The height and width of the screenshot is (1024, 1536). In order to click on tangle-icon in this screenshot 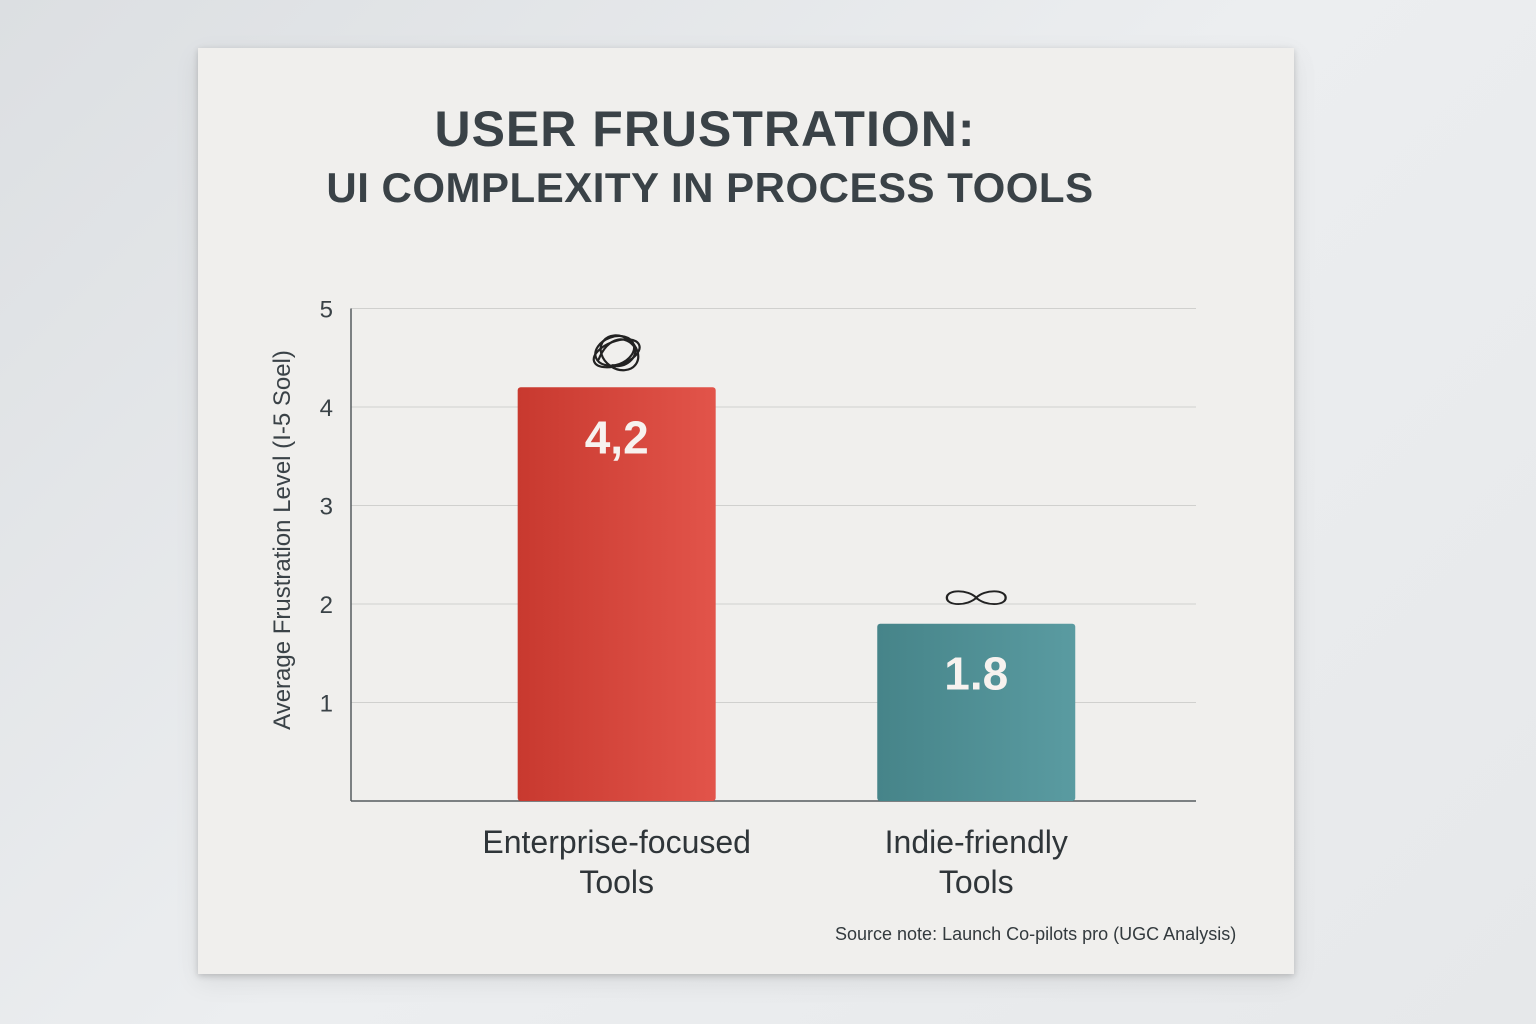, I will do `click(616, 353)`.